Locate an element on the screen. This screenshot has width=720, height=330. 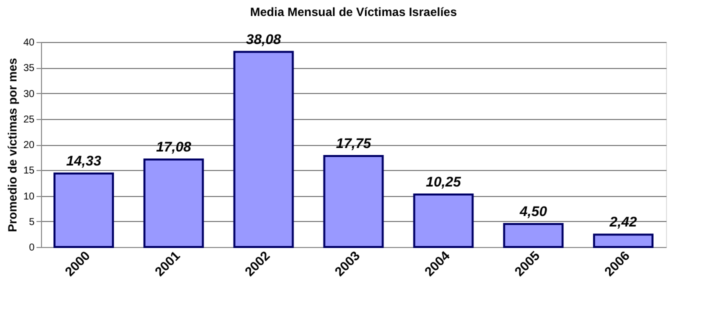
text: 38,08 is located at coordinates (264, 38).